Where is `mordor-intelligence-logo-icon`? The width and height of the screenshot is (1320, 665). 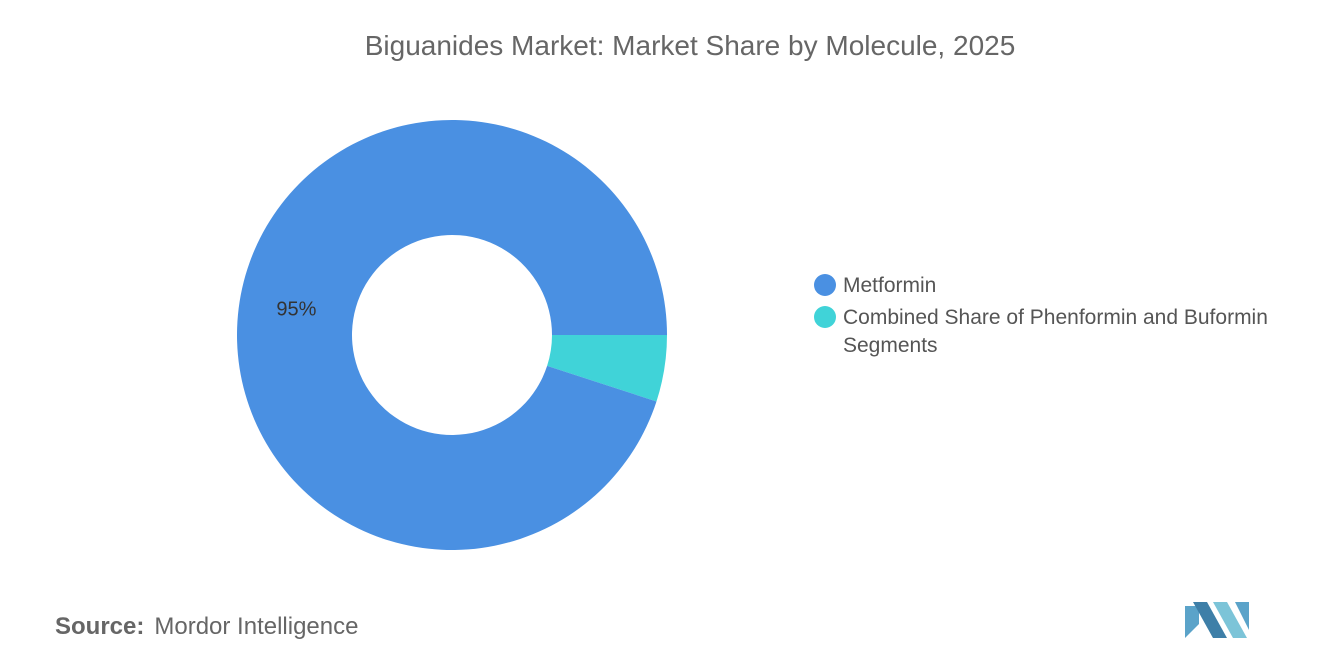 mordor-intelligence-logo-icon is located at coordinates (1217, 620).